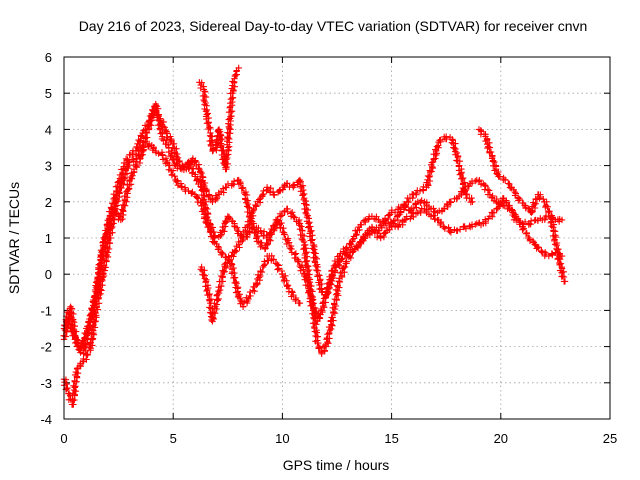  What do you see at coordinates (48, 129) in the screenshot?
I see `y-tick-label: 4` at bounding box center [48, 129].